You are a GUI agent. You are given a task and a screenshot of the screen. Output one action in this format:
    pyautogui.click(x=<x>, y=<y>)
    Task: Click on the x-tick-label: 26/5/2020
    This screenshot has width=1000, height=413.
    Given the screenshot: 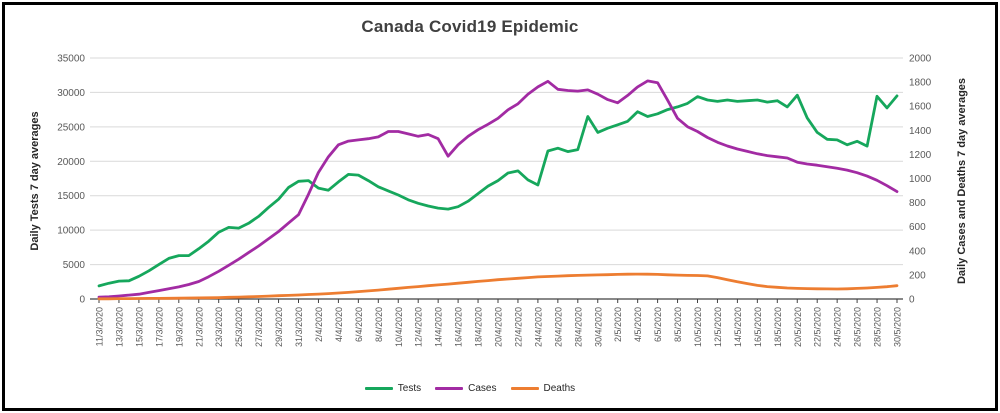 What is the action you would take?
    pyautogui.click(x=858, y=327)
    